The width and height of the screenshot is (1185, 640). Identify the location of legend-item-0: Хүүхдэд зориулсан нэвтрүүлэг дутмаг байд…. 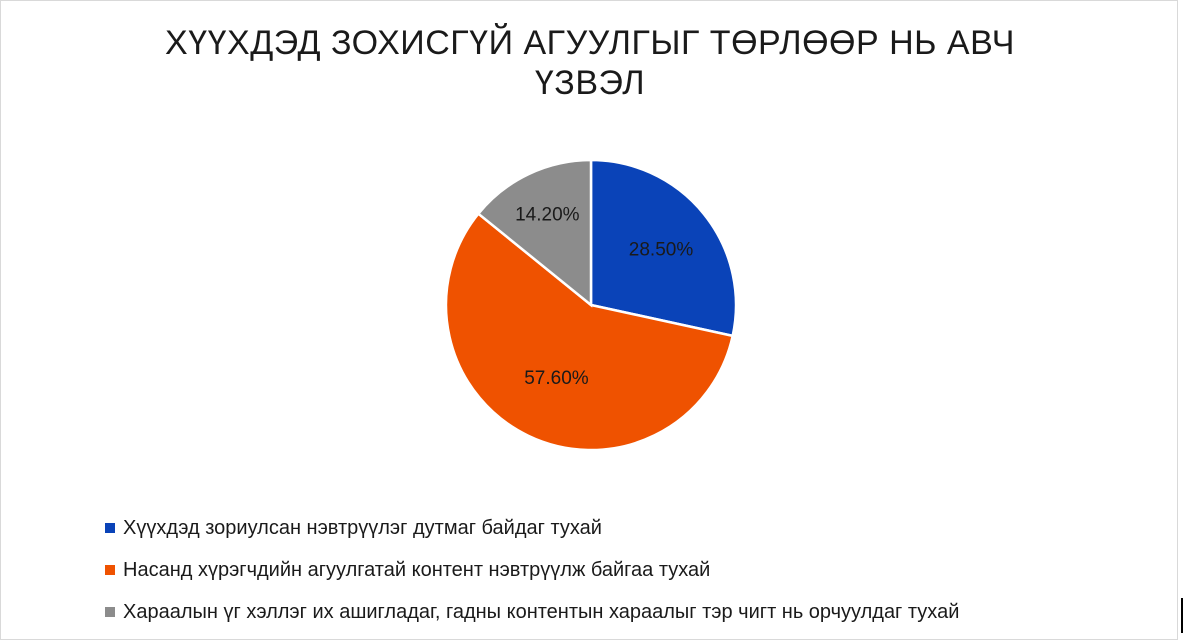
(532, 528).